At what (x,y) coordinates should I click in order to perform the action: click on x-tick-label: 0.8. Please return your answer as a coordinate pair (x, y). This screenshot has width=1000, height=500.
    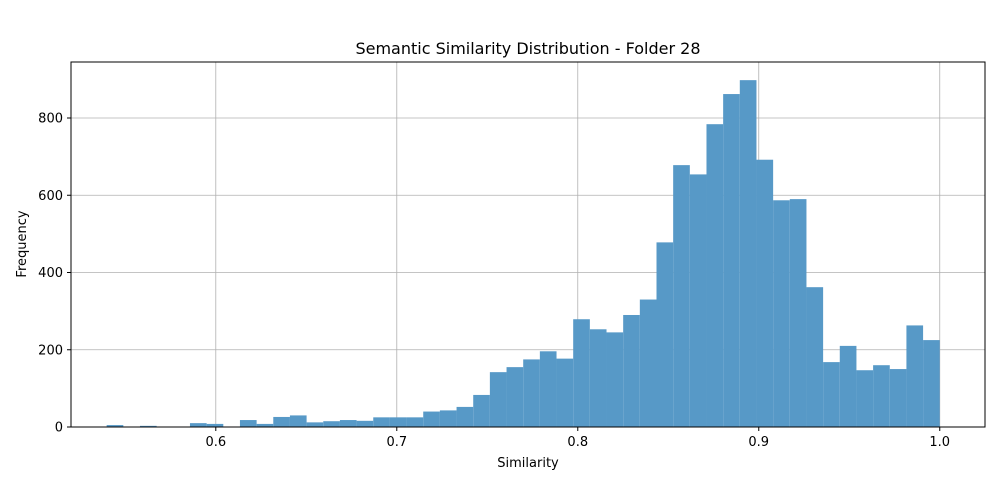
    Looking at the image, I should click on (577, 442).